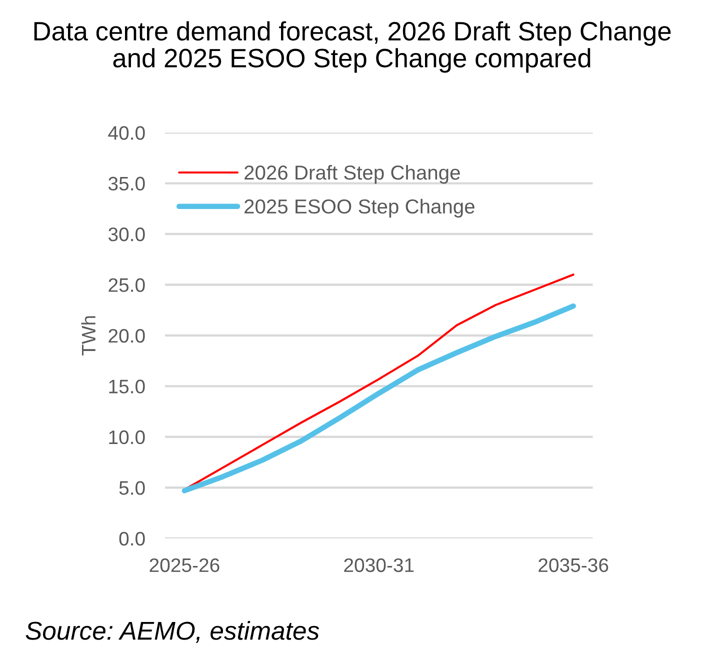 The image size is (704, 663). Describe the element at coordinates (127, 437) in the screenshot. I see `y-tick-label: 10.0` at that location.